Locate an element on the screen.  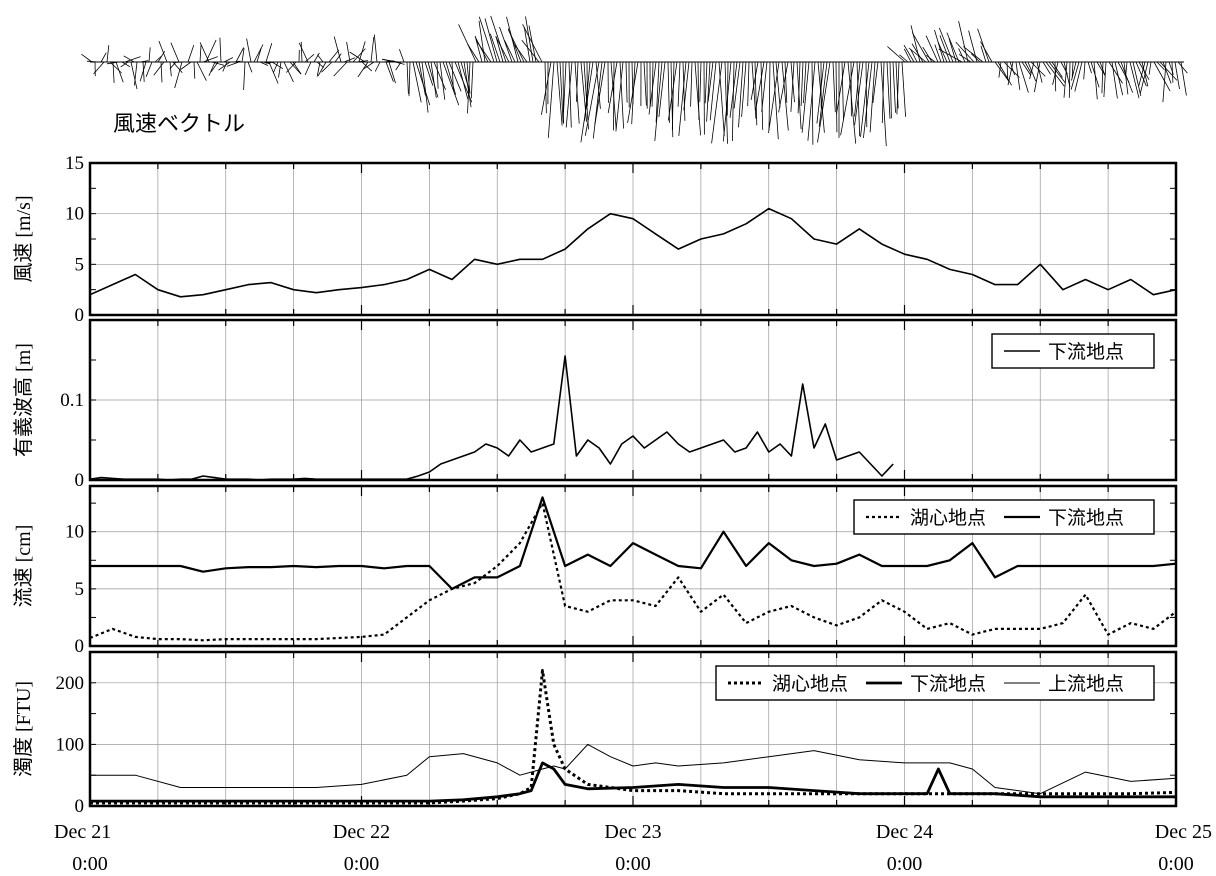
legend: 下流地点 is located at coordinates (1073, 351).